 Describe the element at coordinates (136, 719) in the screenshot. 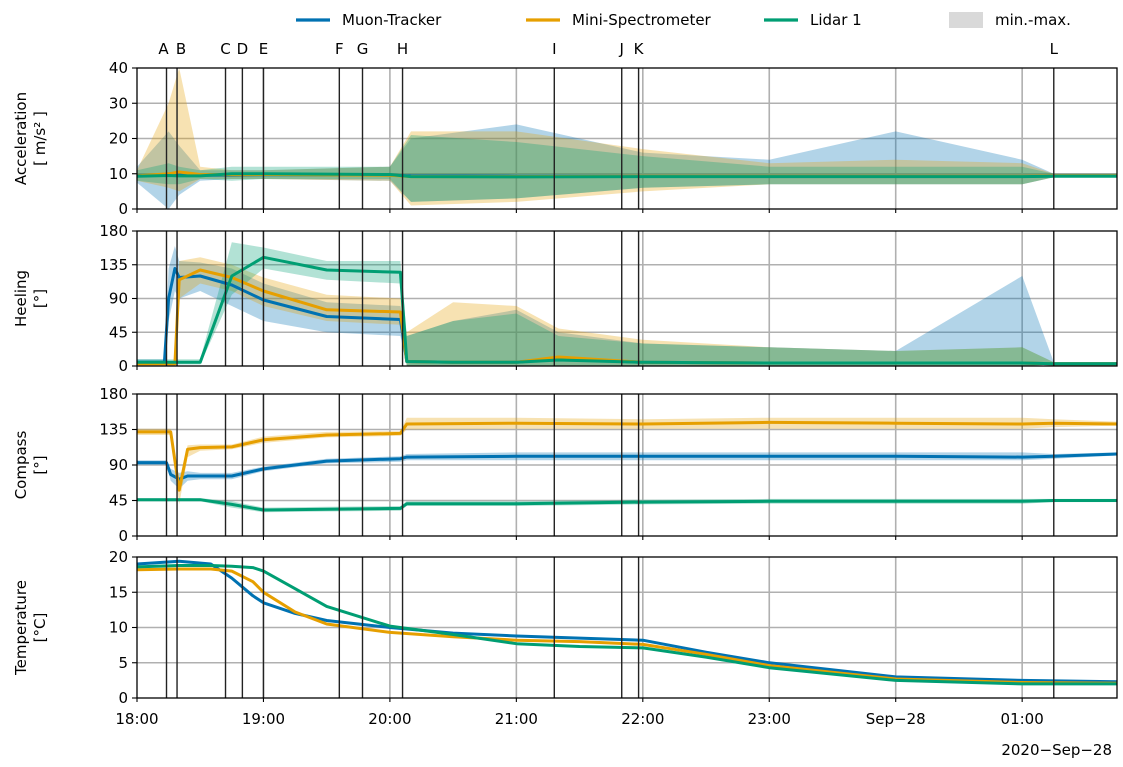

I see `x-tick-label: 18:00` at that location.